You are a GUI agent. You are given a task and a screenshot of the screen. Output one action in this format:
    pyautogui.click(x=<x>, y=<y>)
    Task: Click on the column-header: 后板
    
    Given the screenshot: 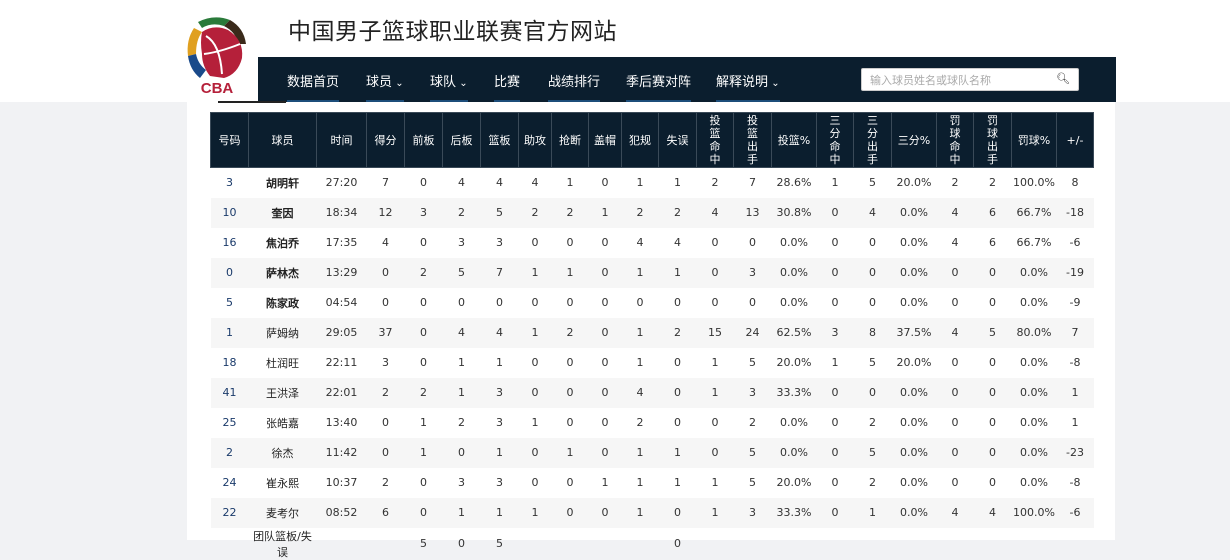 What is the action you would take?
    pyautogui.click(x=461, y=140)
    